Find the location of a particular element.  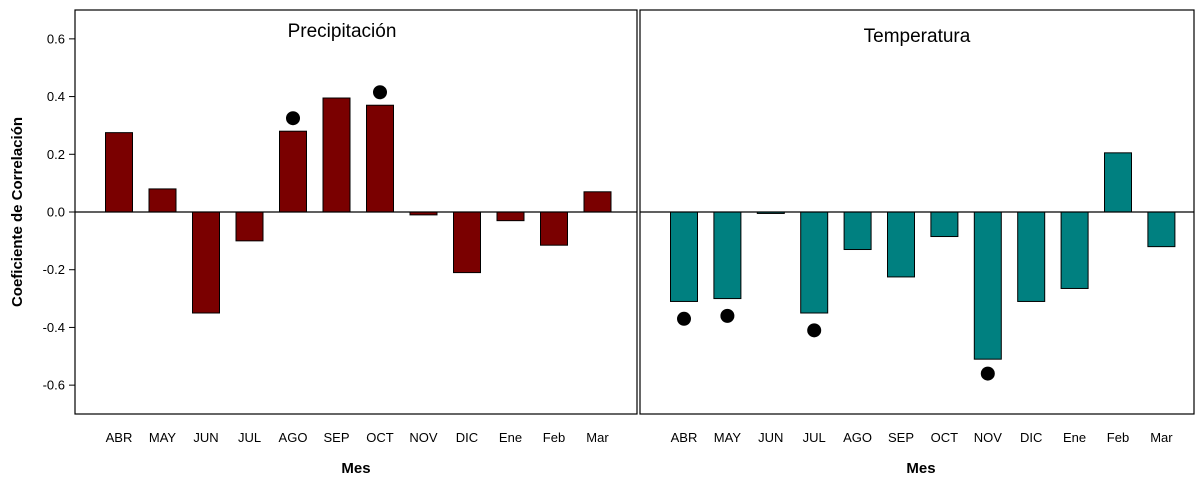

y-axis-label: Coeficiente de Correlación is located at coordinates (17, 212).